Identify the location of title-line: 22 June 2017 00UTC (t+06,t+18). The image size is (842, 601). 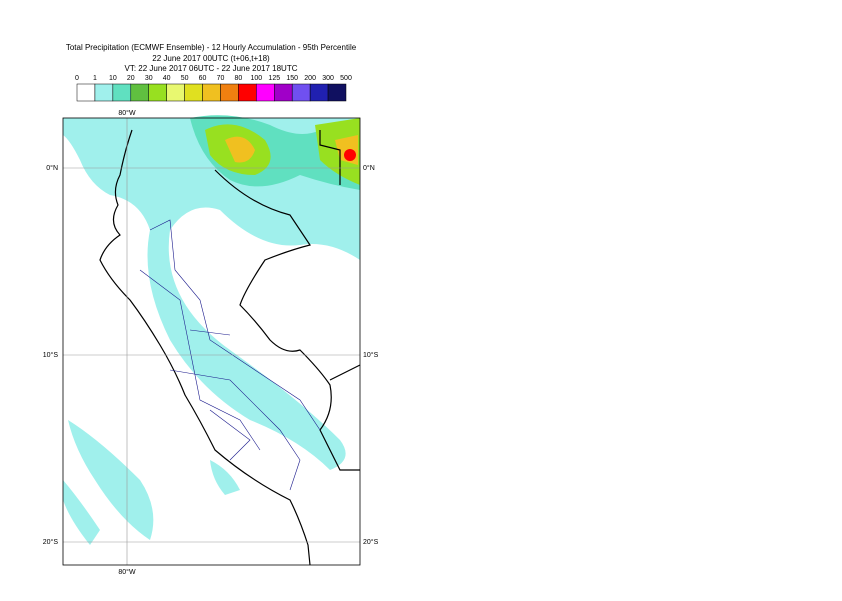
(211, 58).